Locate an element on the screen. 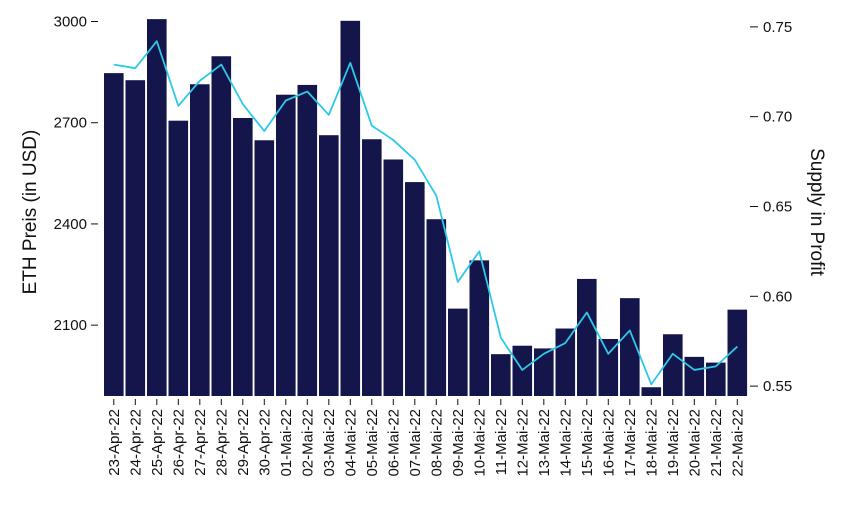 This screenshot has height=512, width=850. x-tick-label: 14-Mai-22 is located at coordinates (565, 443).